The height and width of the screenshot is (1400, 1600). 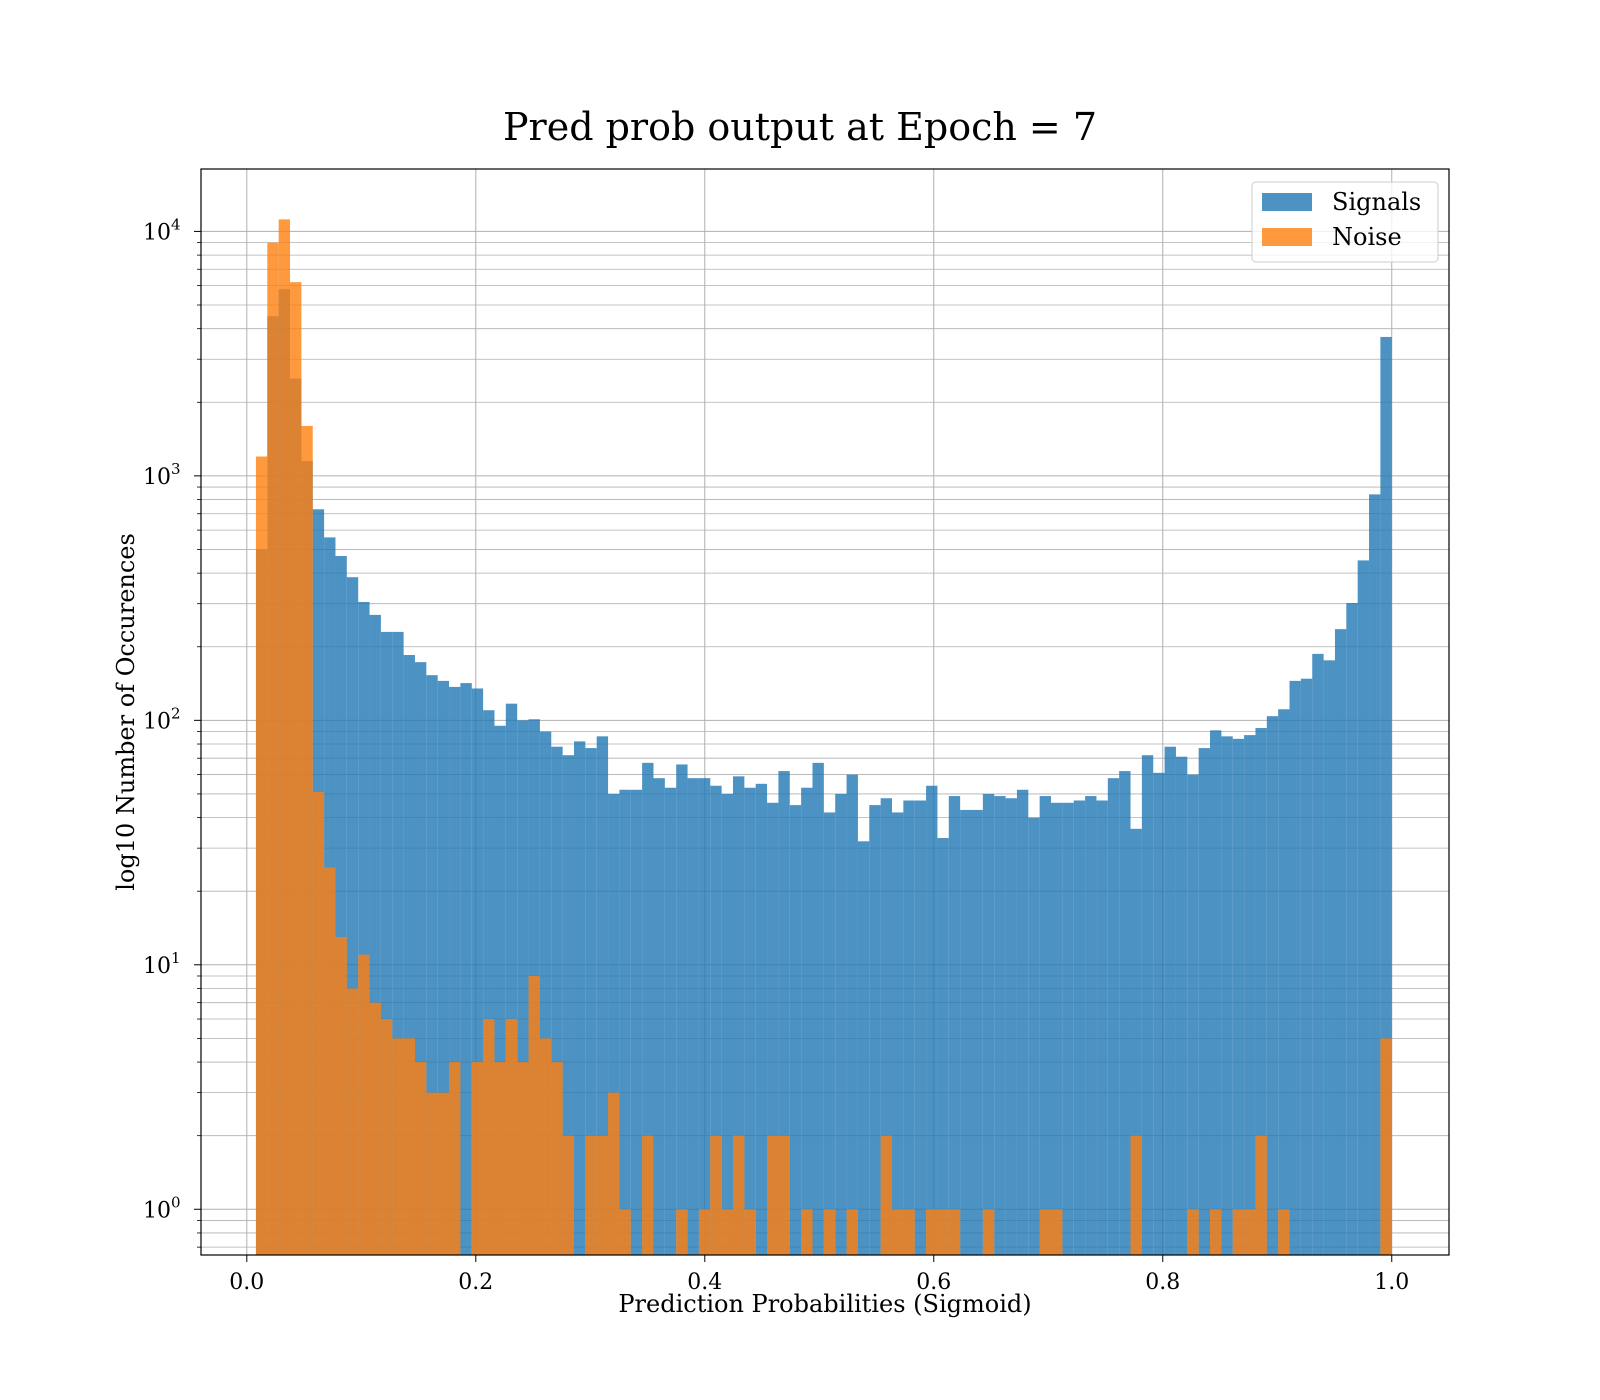 I want to click on y-tick-label: 10³, so click(x=162, y=475).